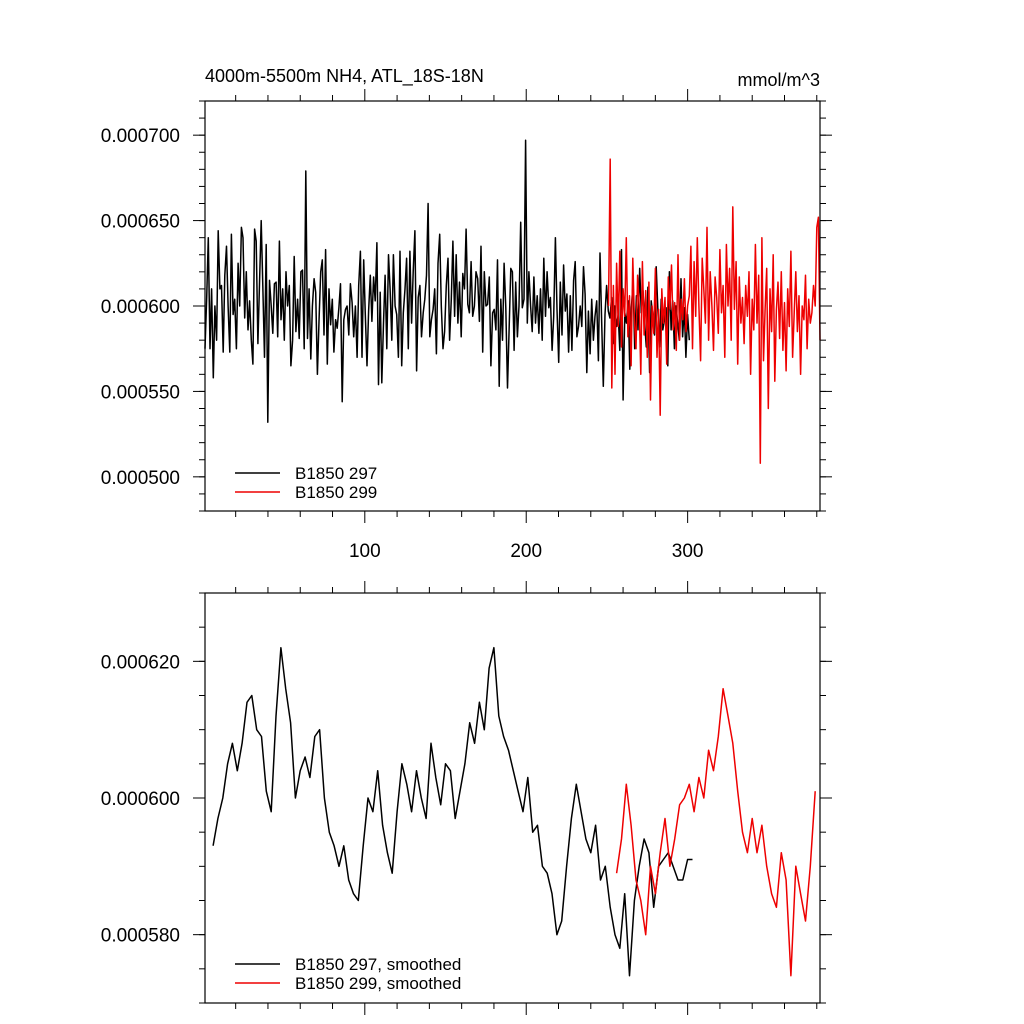  What do you see at coordinates (378, 964) in the screenshot?
I see `legend-label-1: B1850 297, smoothed` at bounding box center [378, 964].